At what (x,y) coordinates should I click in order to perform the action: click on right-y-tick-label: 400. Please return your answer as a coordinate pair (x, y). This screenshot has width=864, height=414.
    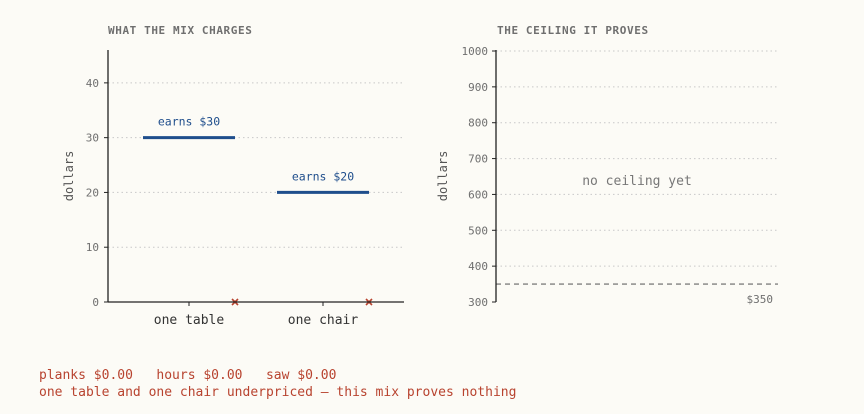
    Looking at the image, I should click on (478, 266).